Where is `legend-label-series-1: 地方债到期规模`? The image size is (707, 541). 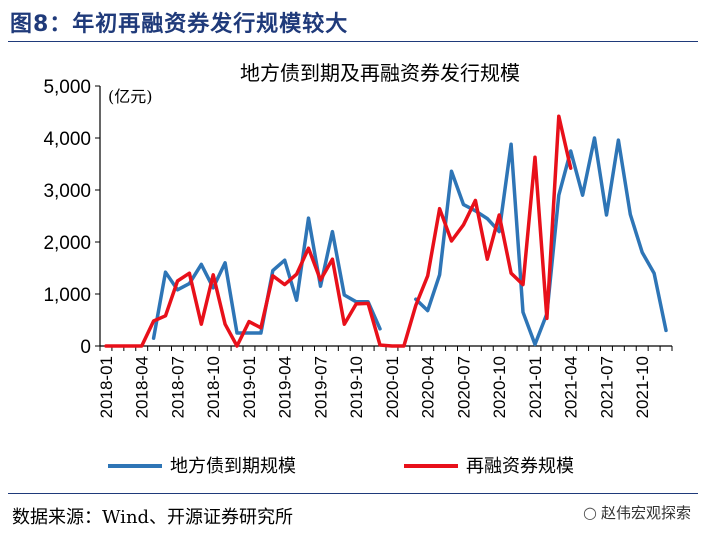
legend-label-series-1: 地方债到期规模 is located at coordinates (233, 466).